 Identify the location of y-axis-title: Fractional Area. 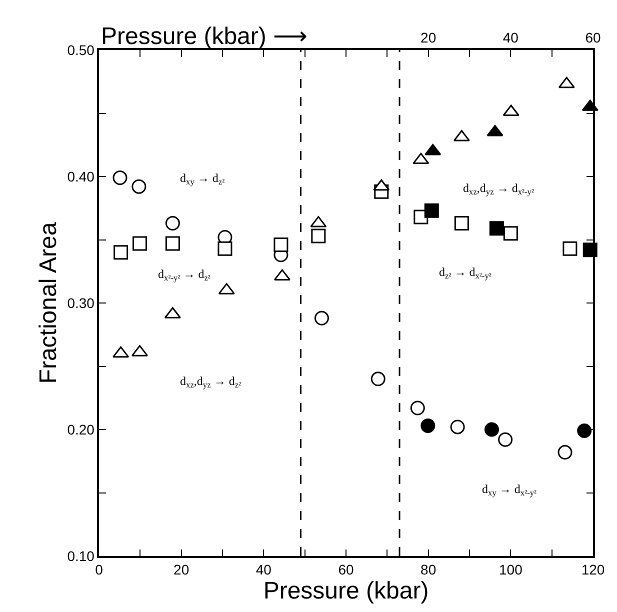
(48, 303).